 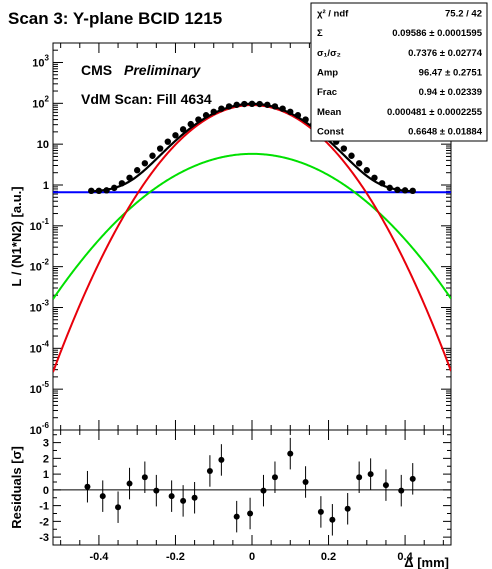 What do you see at coordinates (46, 221) in the screenshot?
I see `y-tick-exponent: -1` at bounding box center [46, 221].